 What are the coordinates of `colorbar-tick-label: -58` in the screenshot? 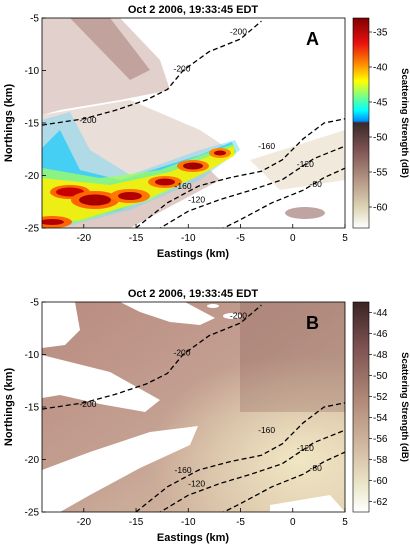 It's located at (380, 460).